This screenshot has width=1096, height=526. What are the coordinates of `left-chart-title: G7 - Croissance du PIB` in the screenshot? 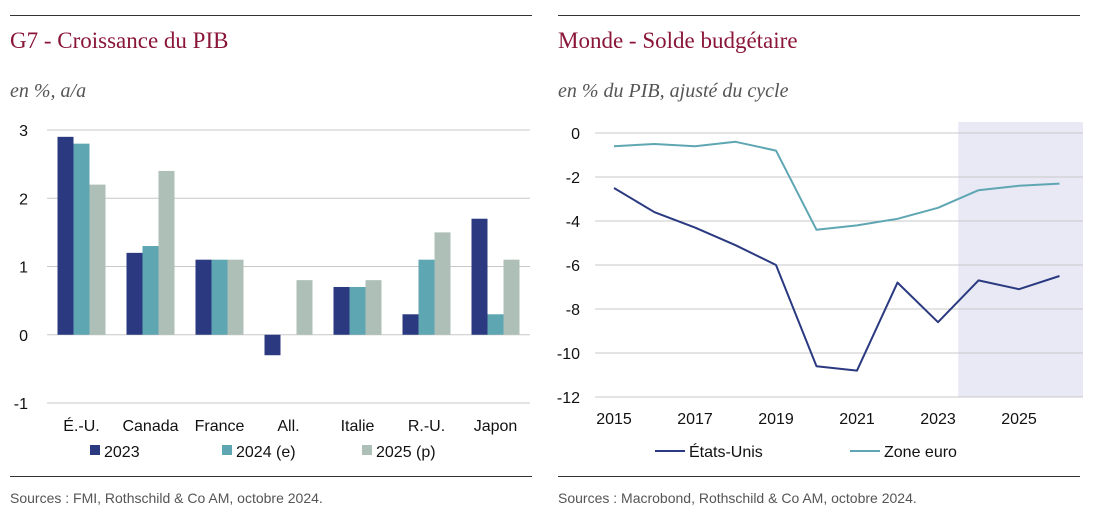 It's located at (119, 40).